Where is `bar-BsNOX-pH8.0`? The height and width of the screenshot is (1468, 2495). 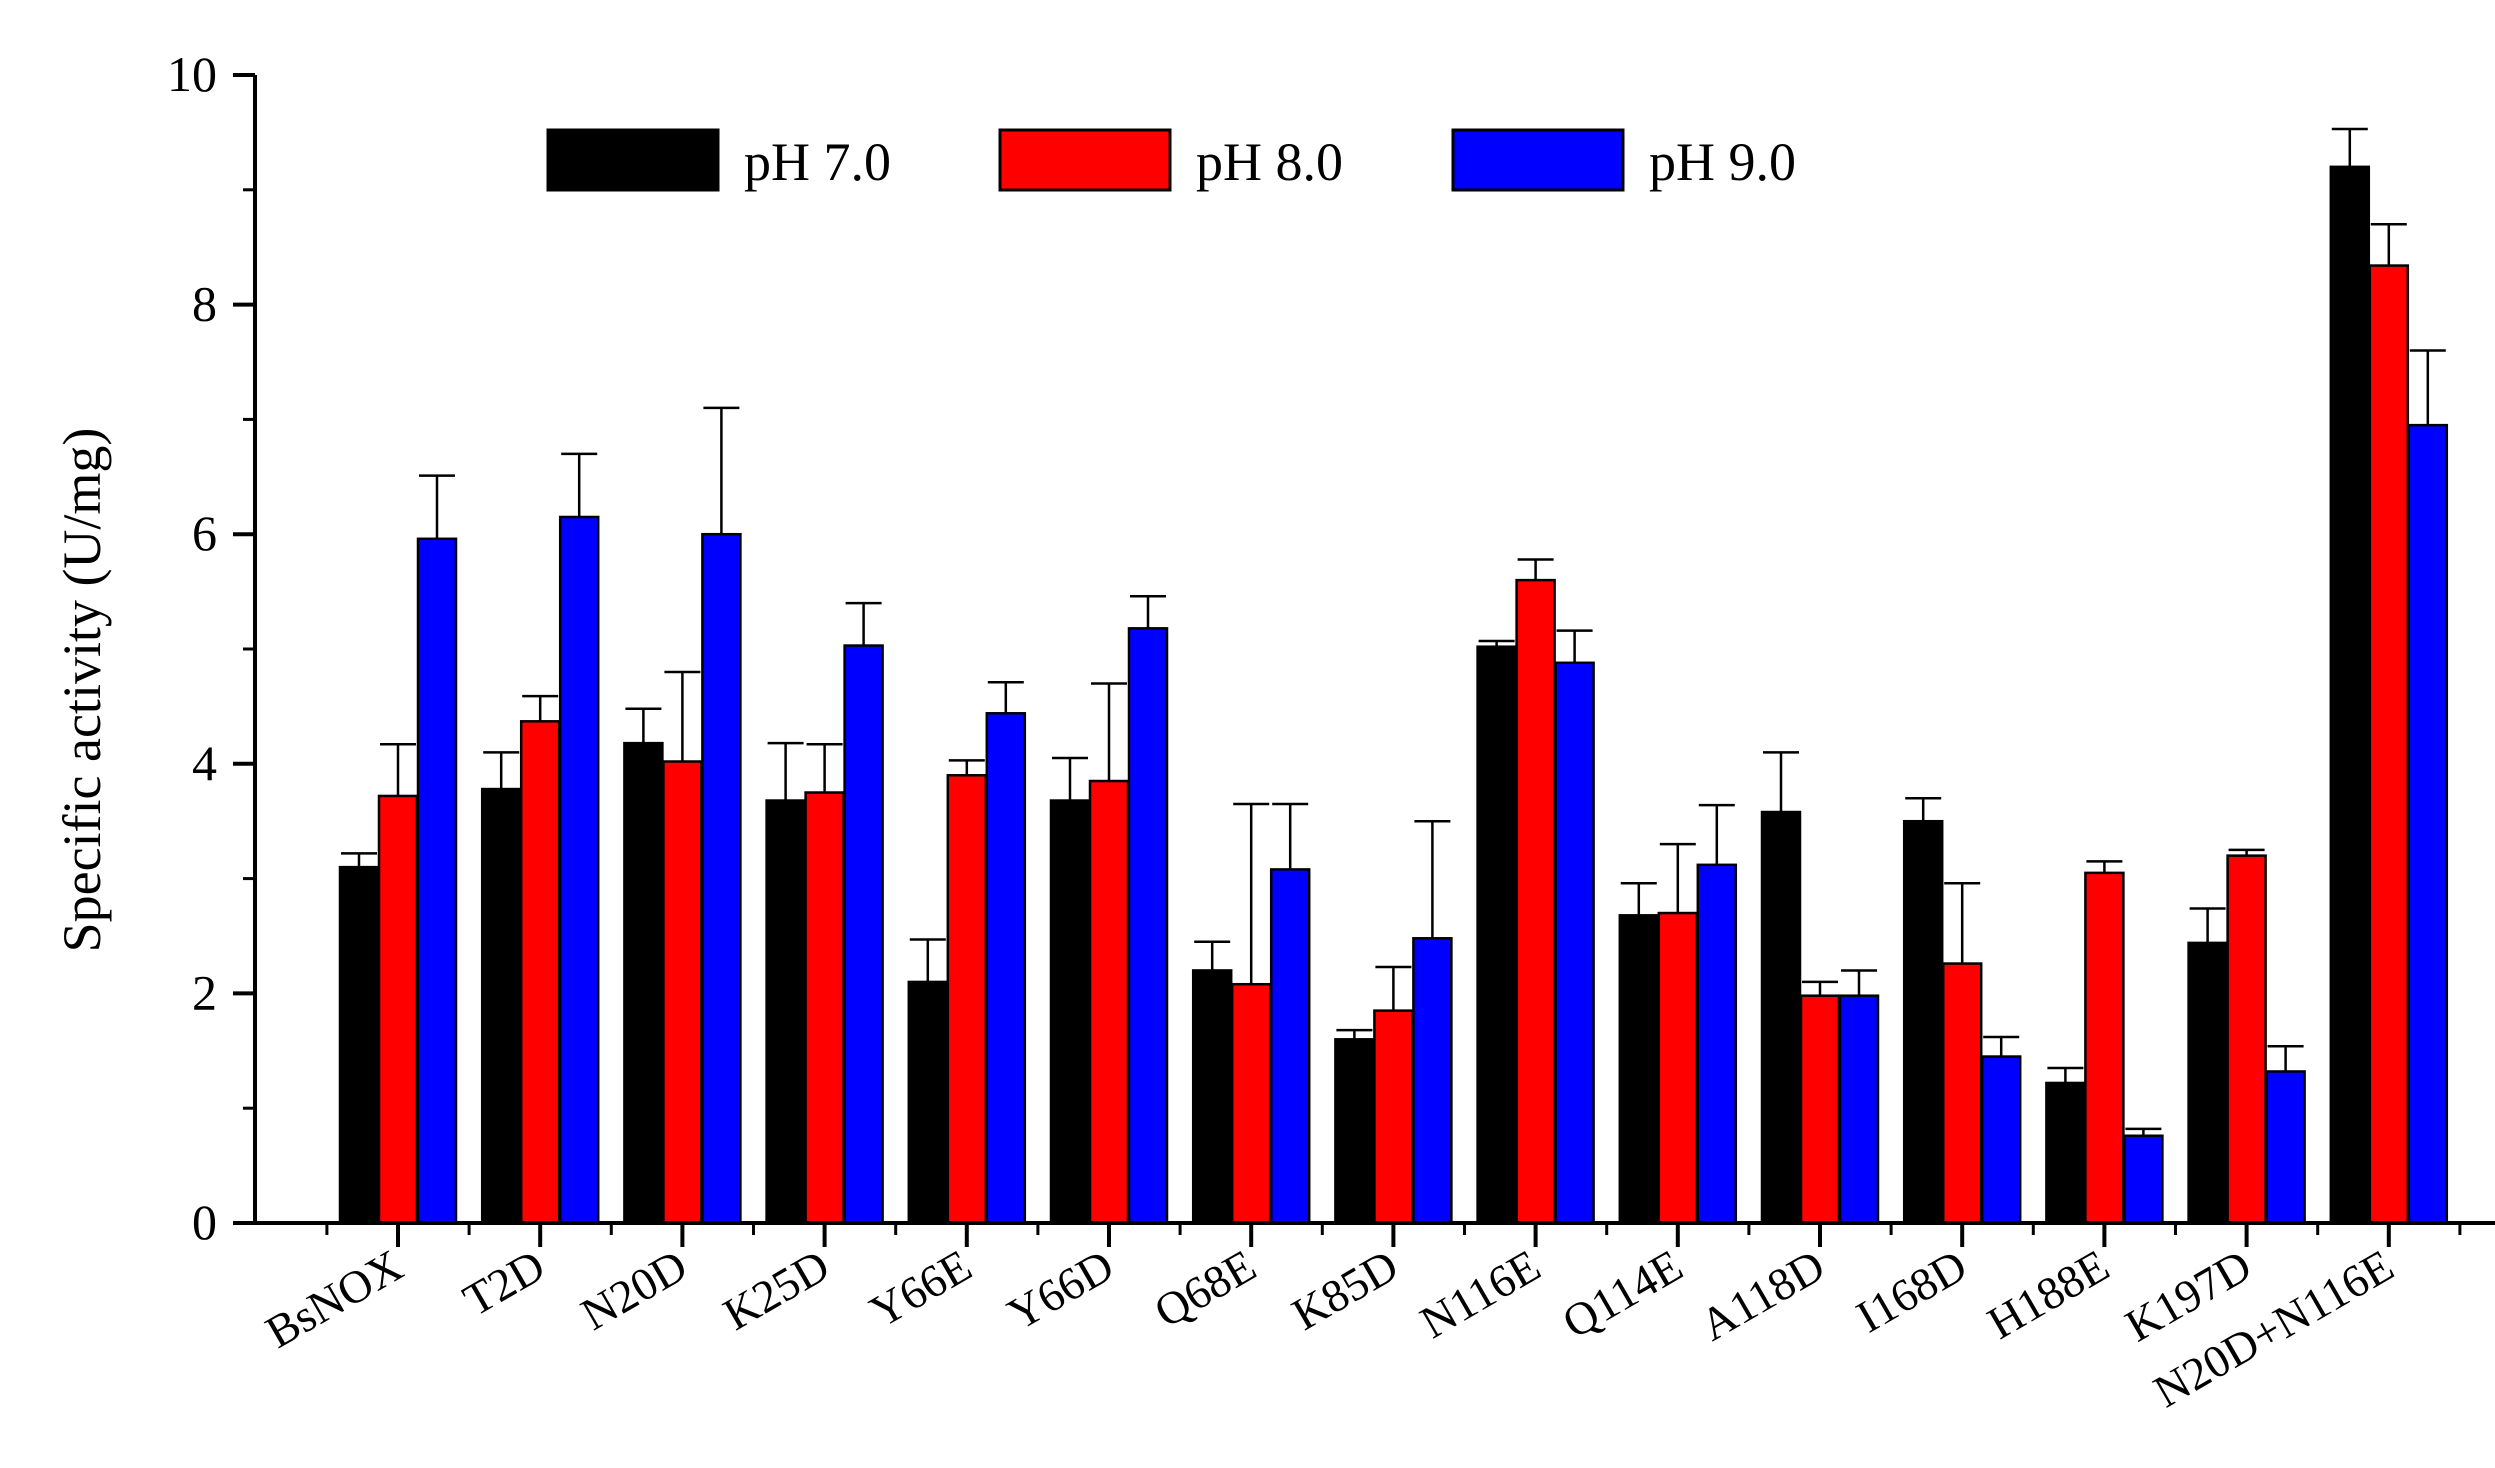 bar-BsNOX-pH8.0 is located at coordinates (398, 1009).